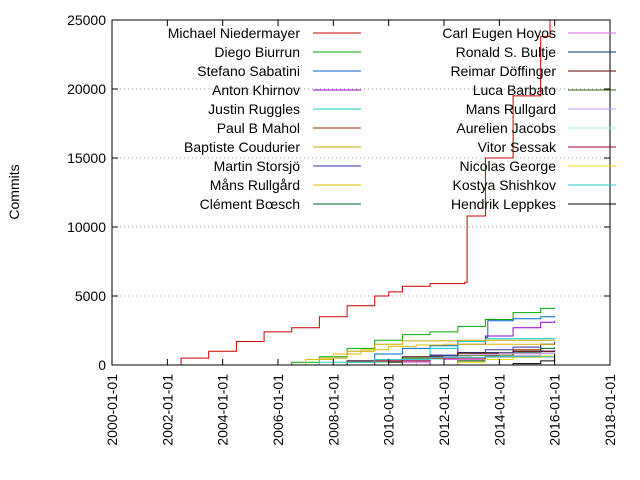 This screenshot has width=640, height=480. I want to click on legend-label: Martin Storsjö, so click(257, 166).